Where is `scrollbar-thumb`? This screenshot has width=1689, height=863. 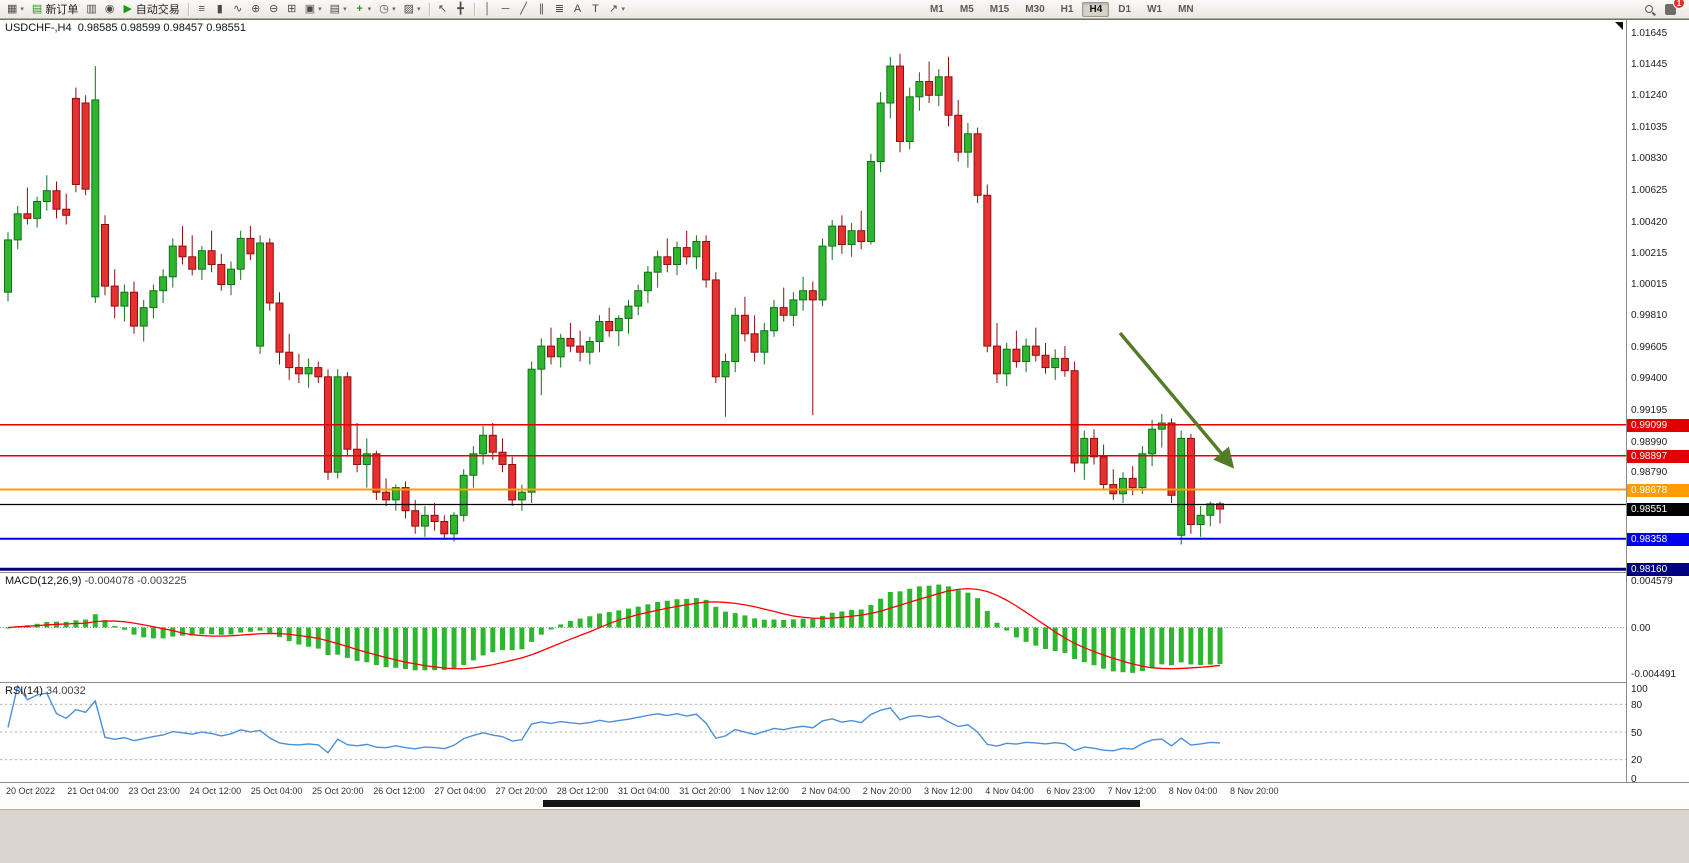
scrollbar-thumb is located at coordinates (841, 803).